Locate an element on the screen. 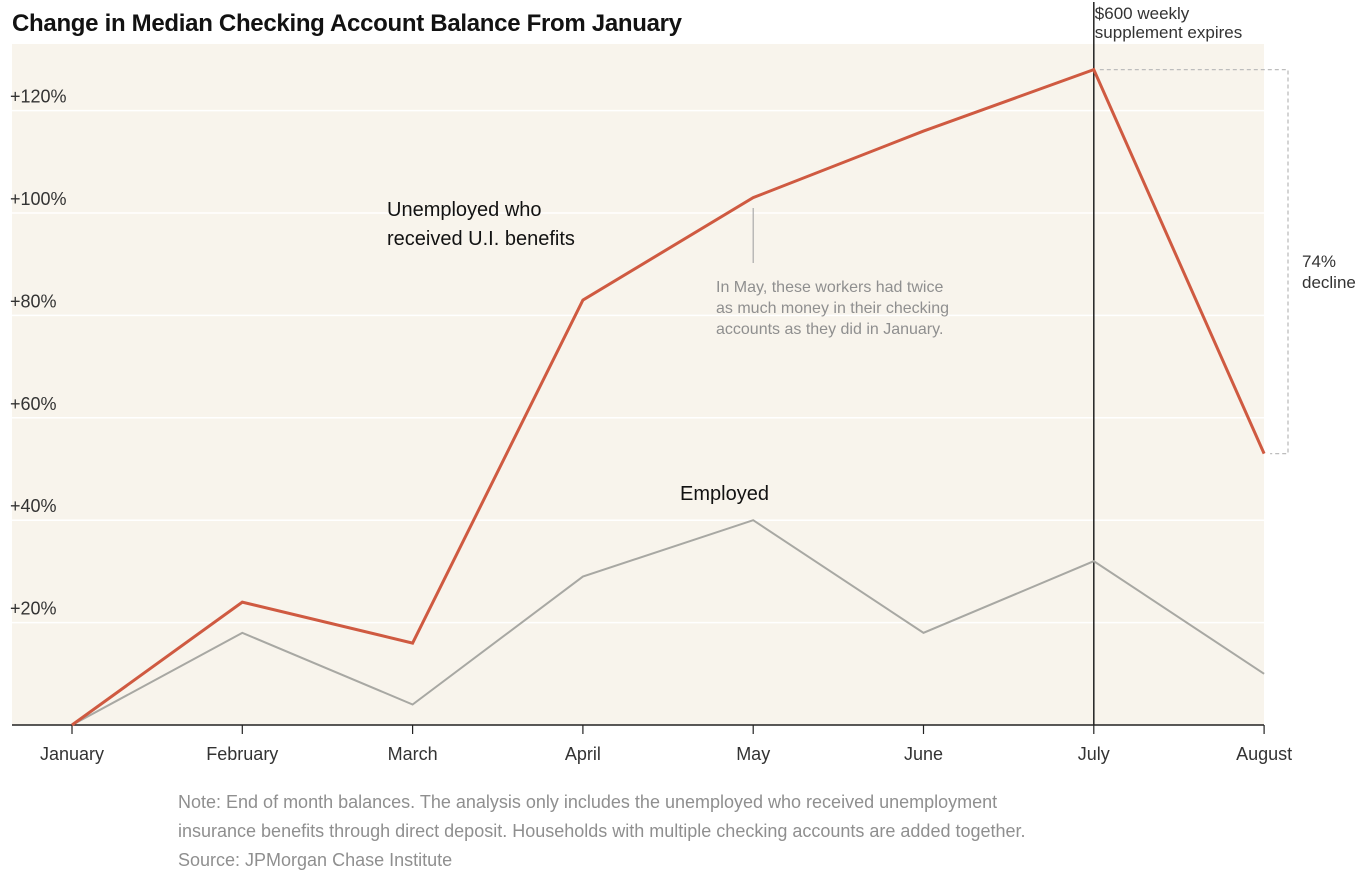  may-annotation-text: In May, these workers had twice is located at coordinates (829, 287).